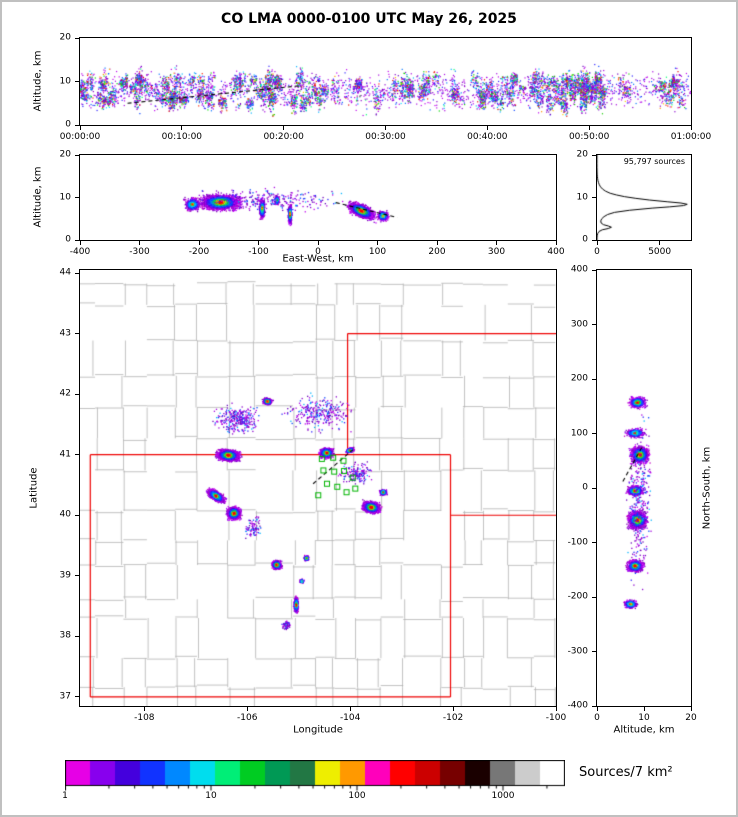 This screenshot has height=817, width=738. I want to click on tick-label: 41, so click(65, 454).